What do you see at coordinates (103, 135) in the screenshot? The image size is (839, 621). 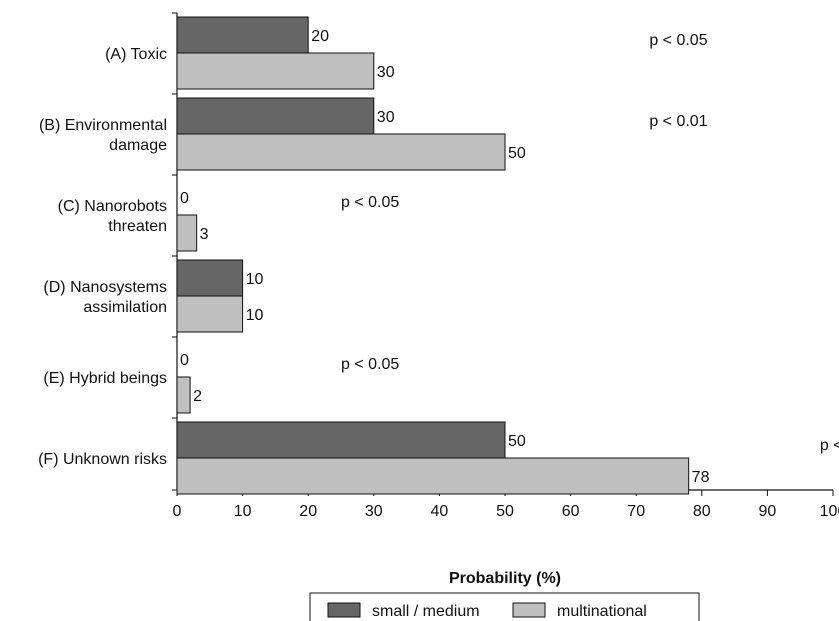 I see `category-label: (B) Environmental damage` at bounding box center [103, 135].